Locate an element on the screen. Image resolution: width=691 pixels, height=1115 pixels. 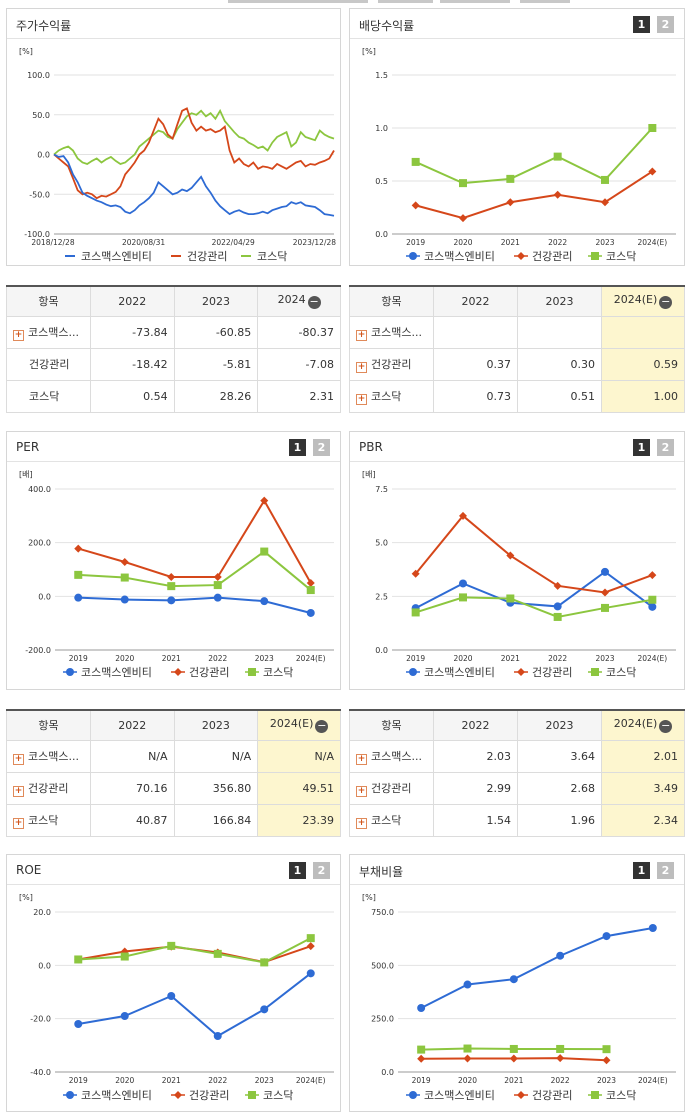
x-tick-label: 2022/04/29 is located at coordinates (233, 242).